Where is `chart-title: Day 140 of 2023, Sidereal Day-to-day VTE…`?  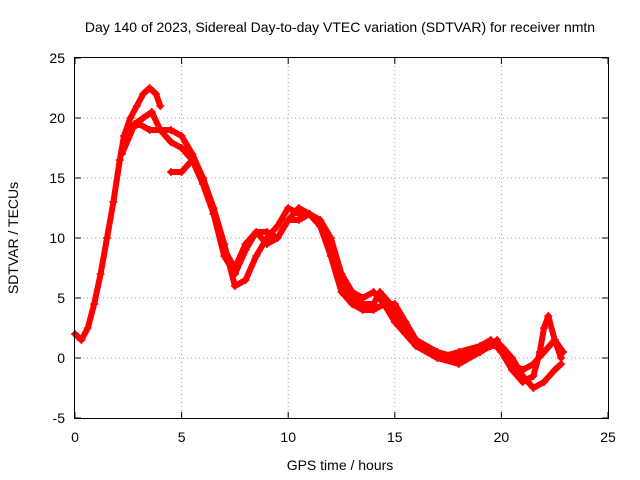
chart-title: Day 140 of 2023, Sidereal Day-to-day VTE… is located at coordinates (340, 27).